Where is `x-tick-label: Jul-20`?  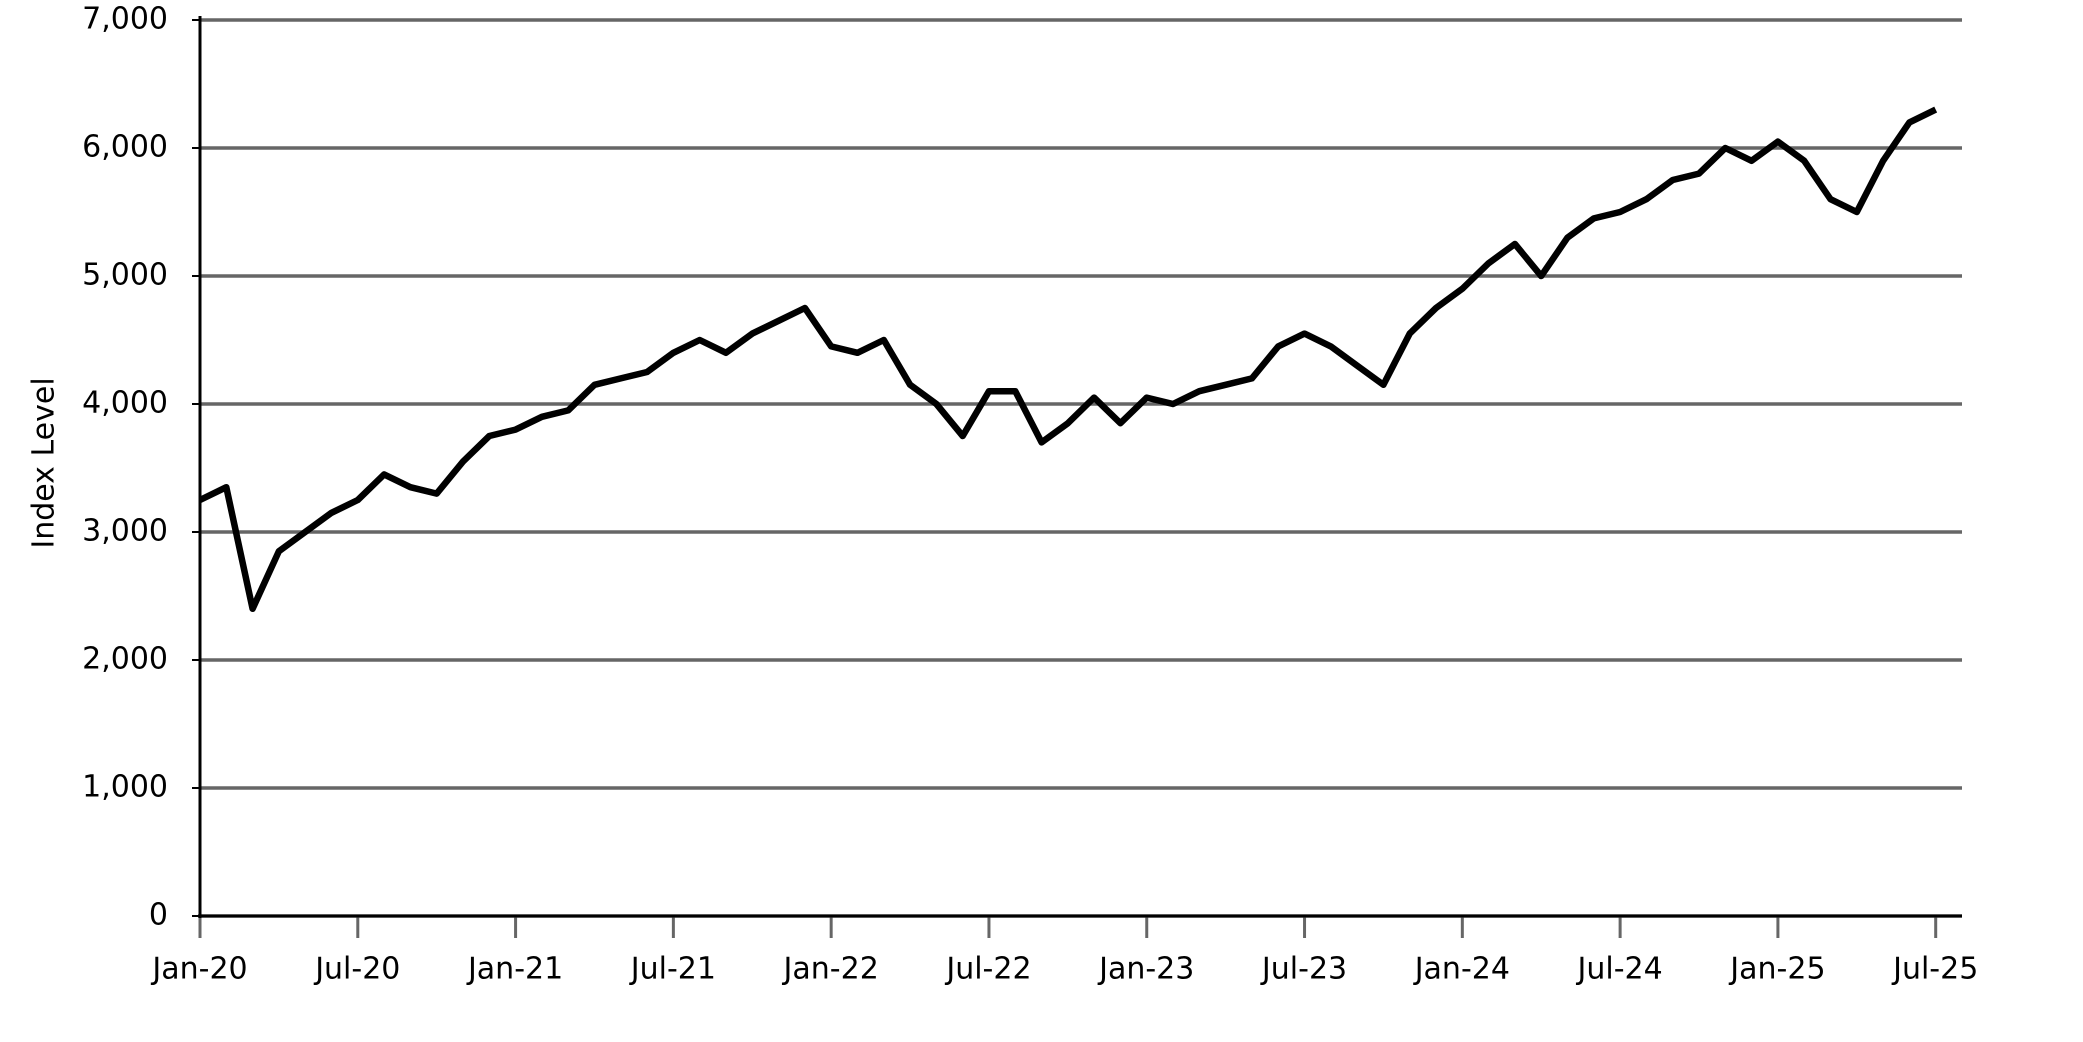
x-tick-label: Jul-20 is located at coordinates (356, 969).